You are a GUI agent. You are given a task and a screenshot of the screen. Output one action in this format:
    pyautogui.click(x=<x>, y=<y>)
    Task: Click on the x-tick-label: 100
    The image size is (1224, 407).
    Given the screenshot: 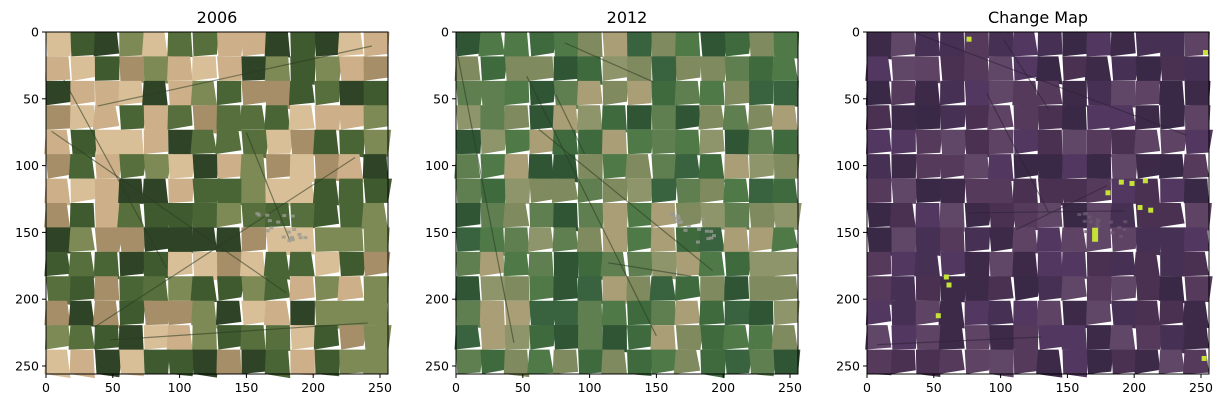 What is the action you would take?
    pyautogui.click(x=1001, y=387)
    